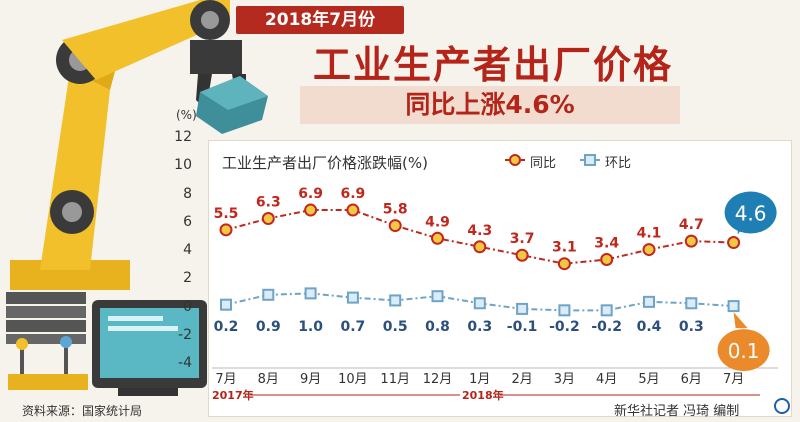 The width and height of the screenshot is (800, 422). I want to click on series-yoy-data-label: 3.1, so click(564, 248).